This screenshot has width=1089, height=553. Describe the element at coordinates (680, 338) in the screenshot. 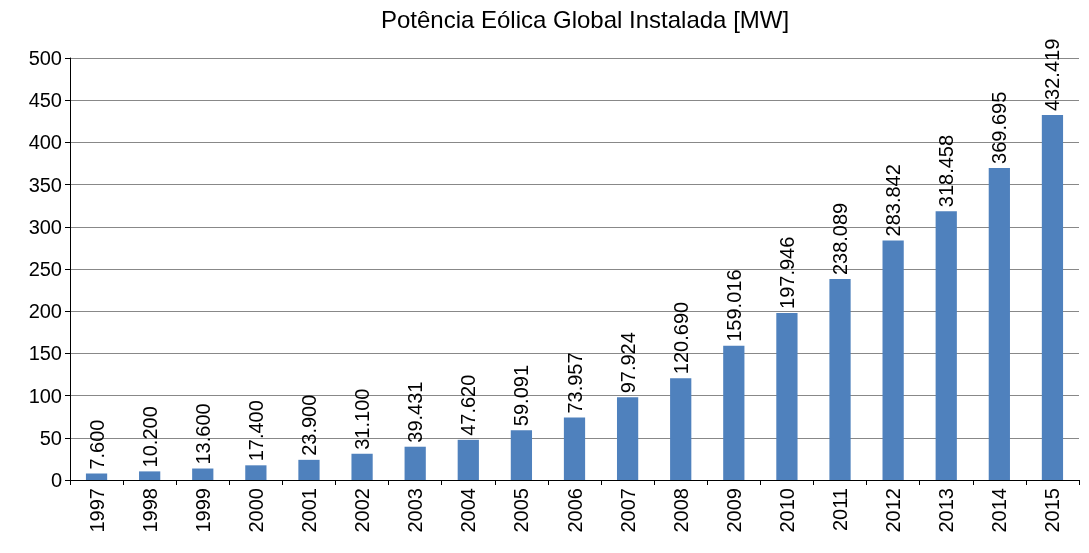

I see `data-label: 120.690` at that location.